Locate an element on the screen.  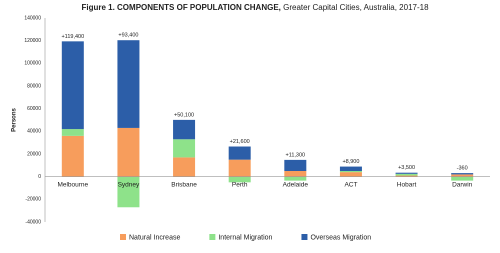
x-tick-label: Melbourne is located at coordinates (72, 184).